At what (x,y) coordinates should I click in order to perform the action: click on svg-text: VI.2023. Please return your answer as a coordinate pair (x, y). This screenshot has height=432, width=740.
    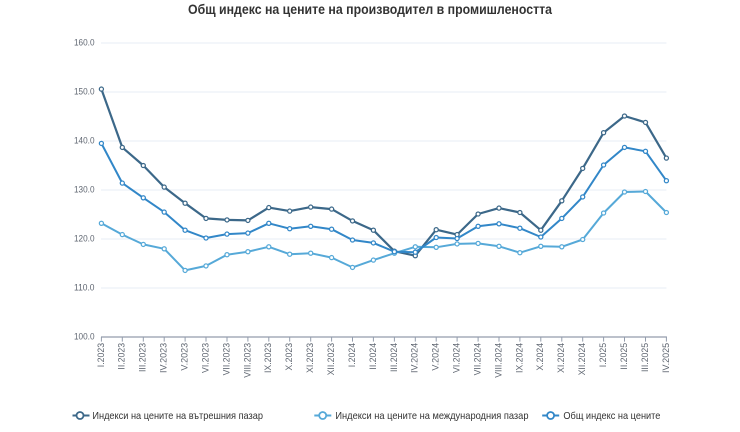
    Looking at the image, I should click on (205, 358).